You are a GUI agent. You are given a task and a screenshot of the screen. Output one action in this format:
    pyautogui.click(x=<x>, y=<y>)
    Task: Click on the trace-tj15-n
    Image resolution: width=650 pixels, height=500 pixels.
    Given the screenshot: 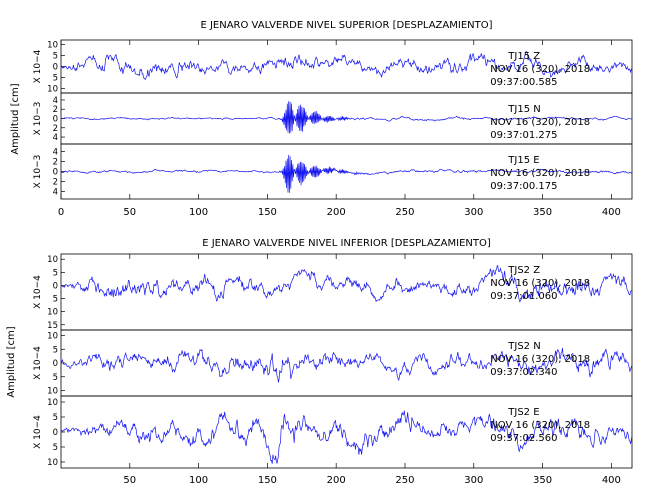 What is the action you would take?
    pyautogui.click(x=346, y=117)
    